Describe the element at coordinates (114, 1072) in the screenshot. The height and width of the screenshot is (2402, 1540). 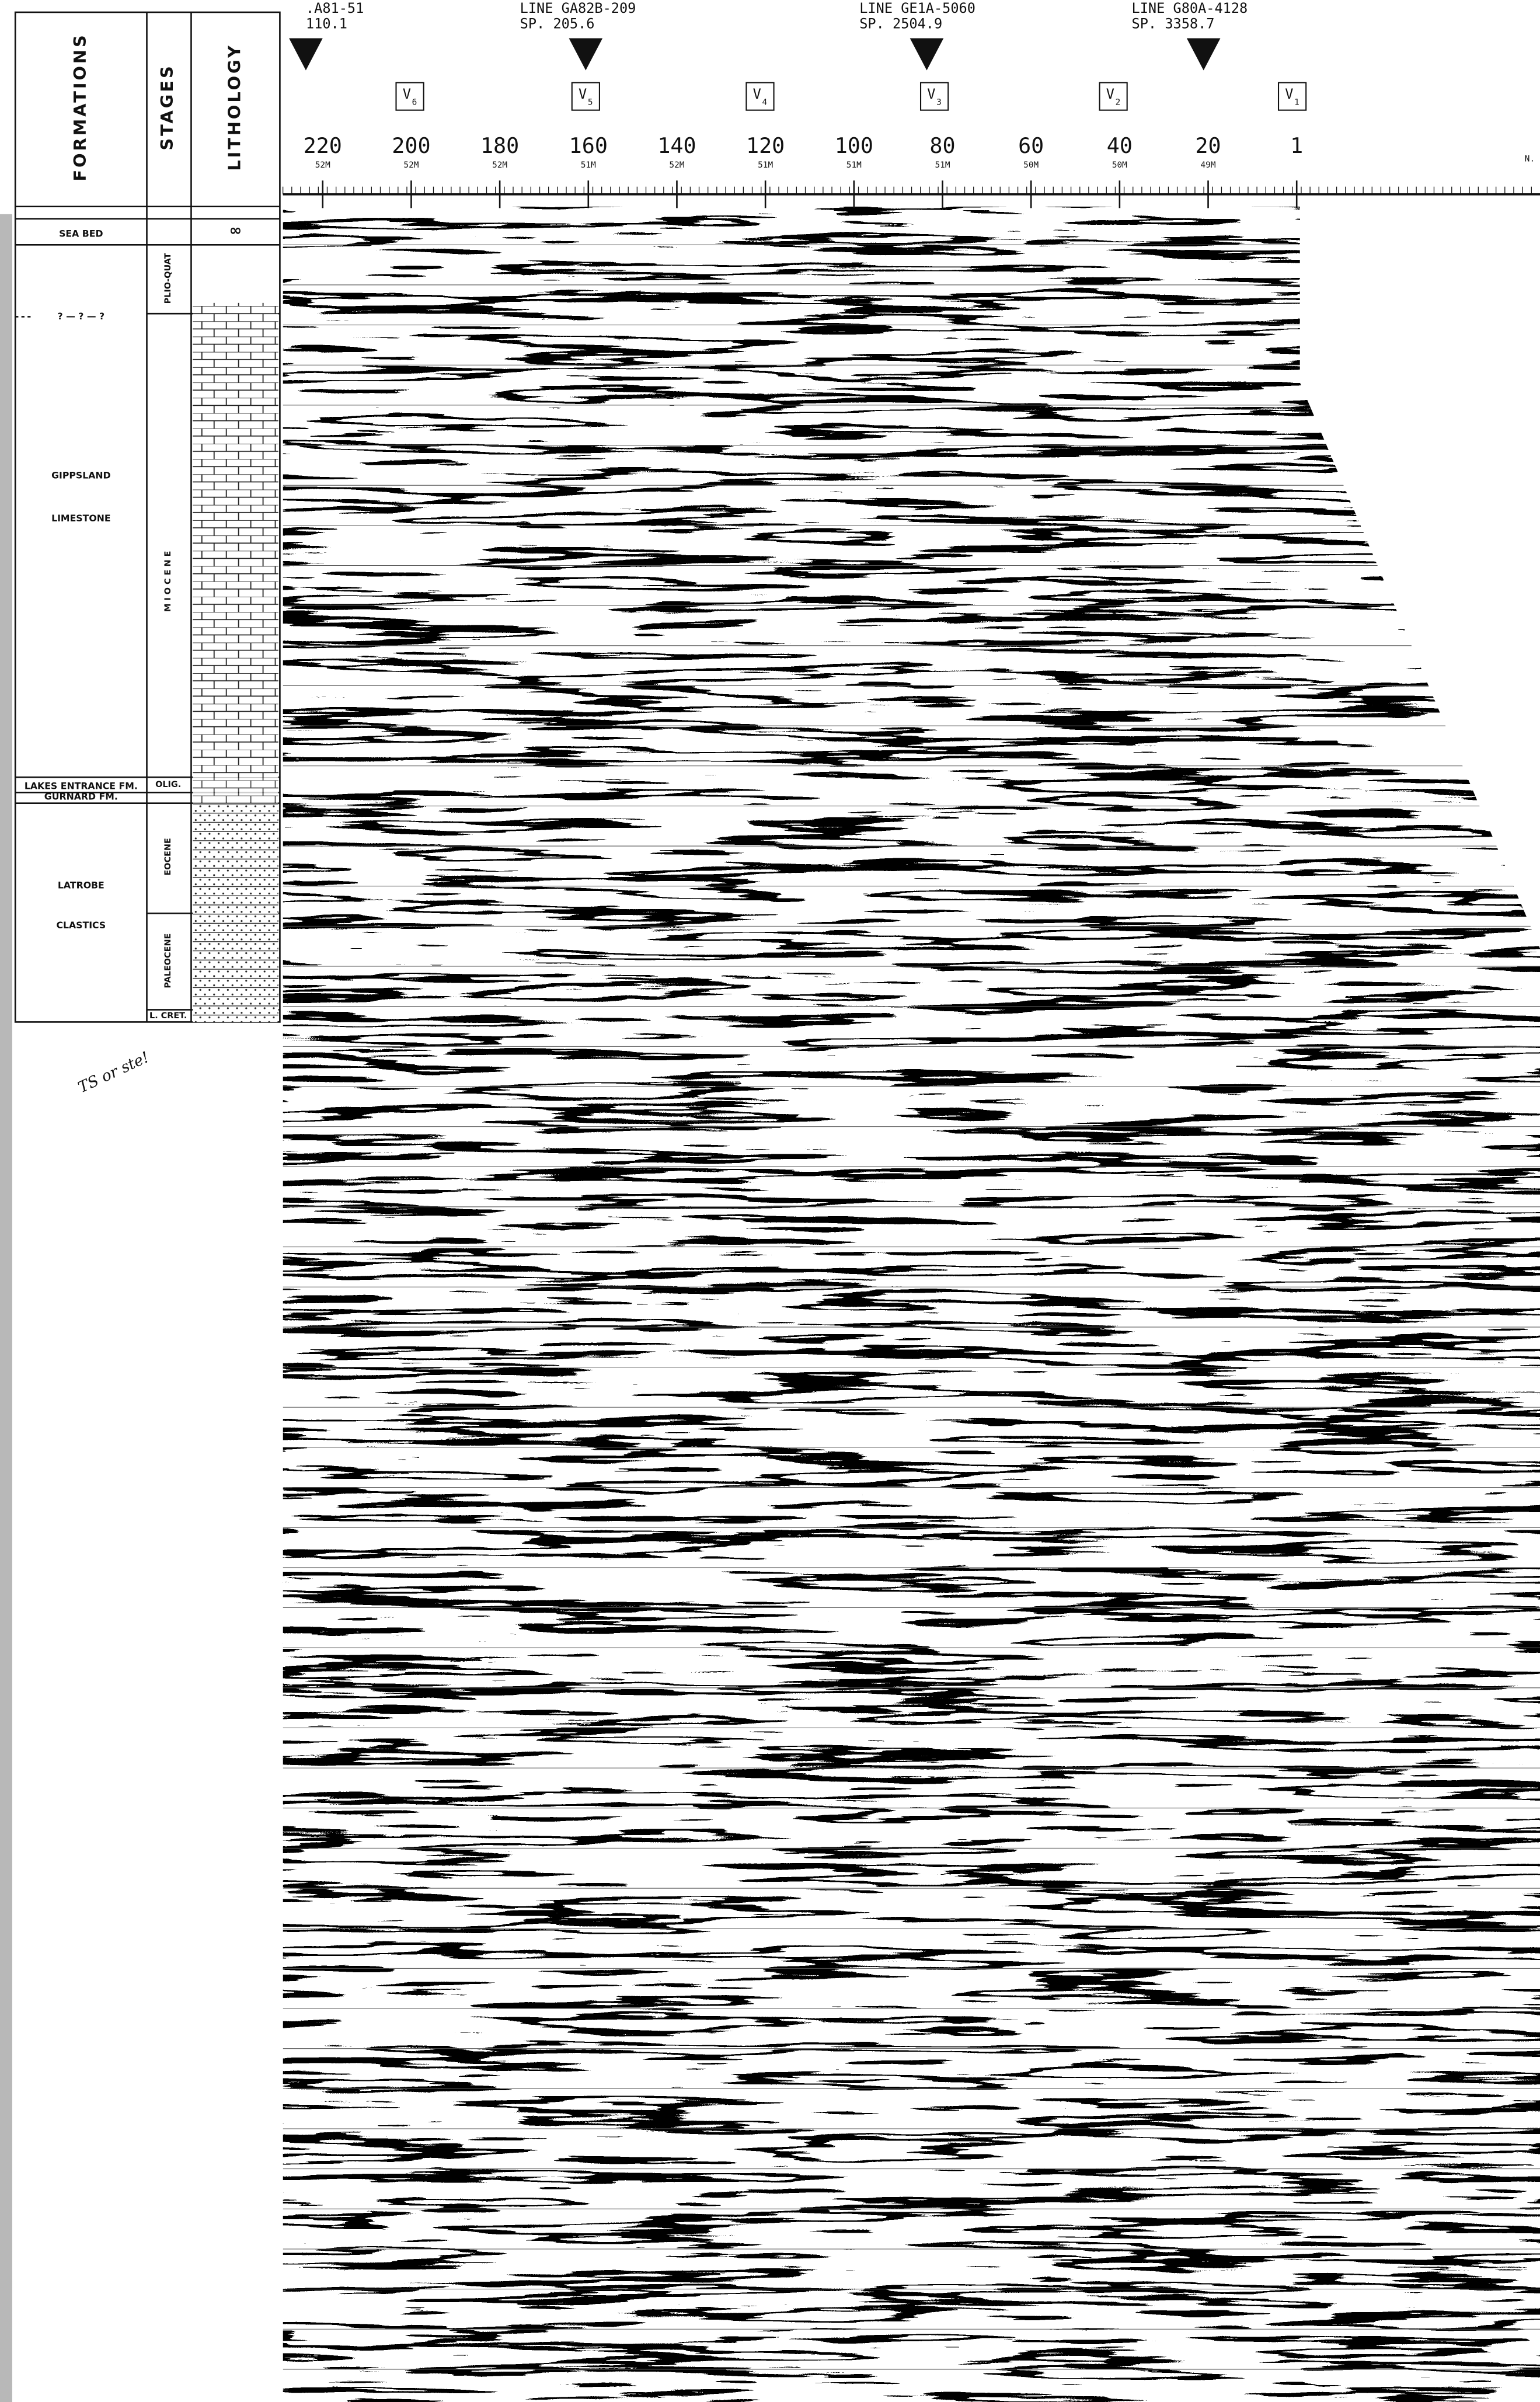
I see `handwritten-note: TS or ste!` at that location.